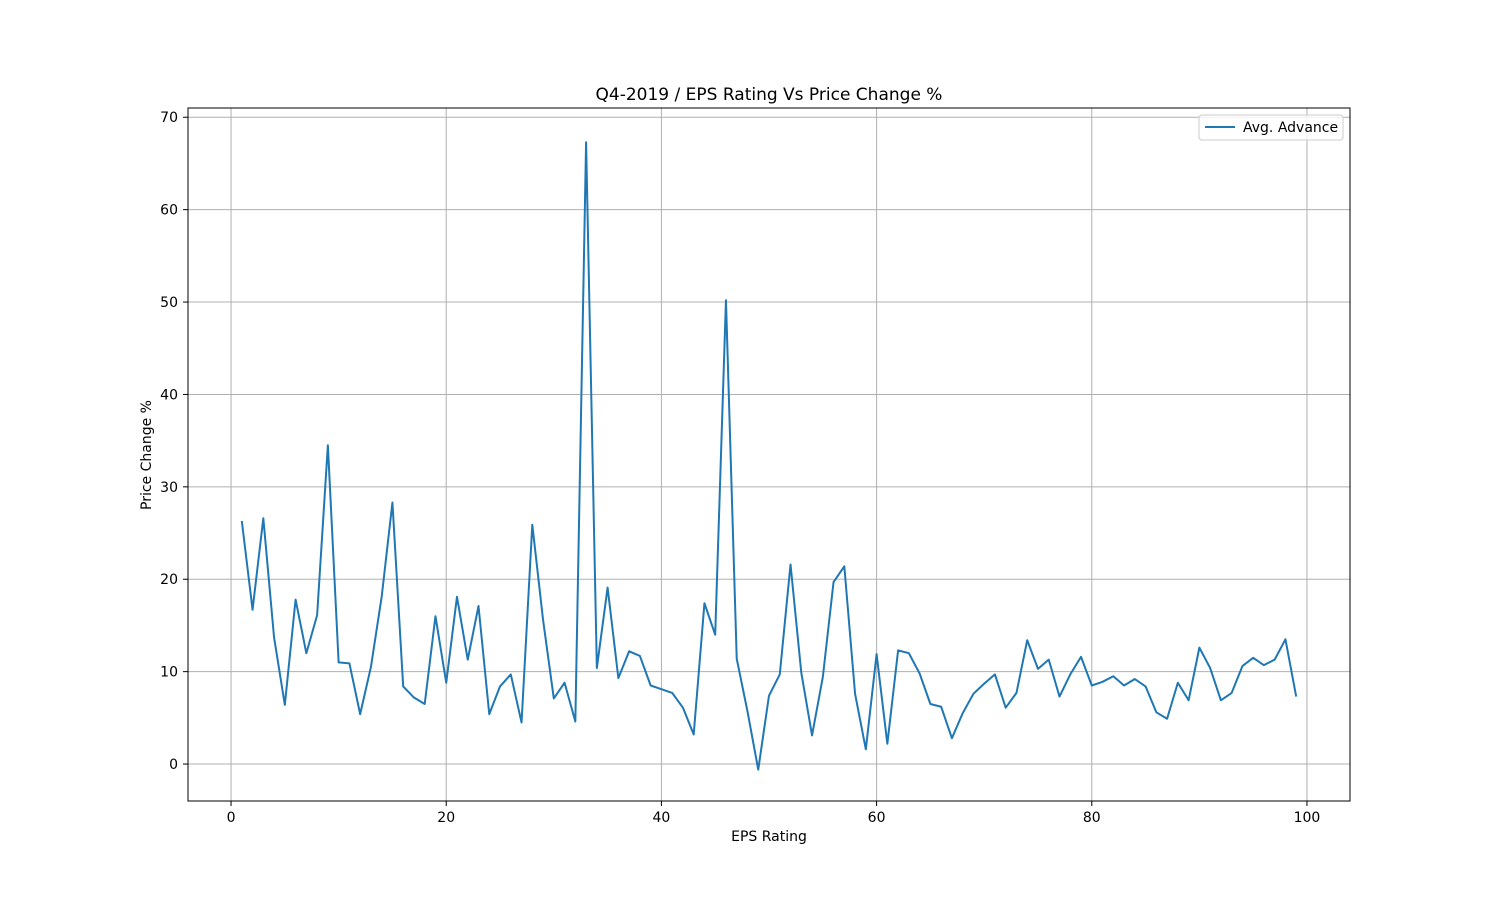 This screenshot has width=1500, height=900. Describe the element at coordinates (169, 118) in the screenshot. I see `y-tick-label: 70` at that location.